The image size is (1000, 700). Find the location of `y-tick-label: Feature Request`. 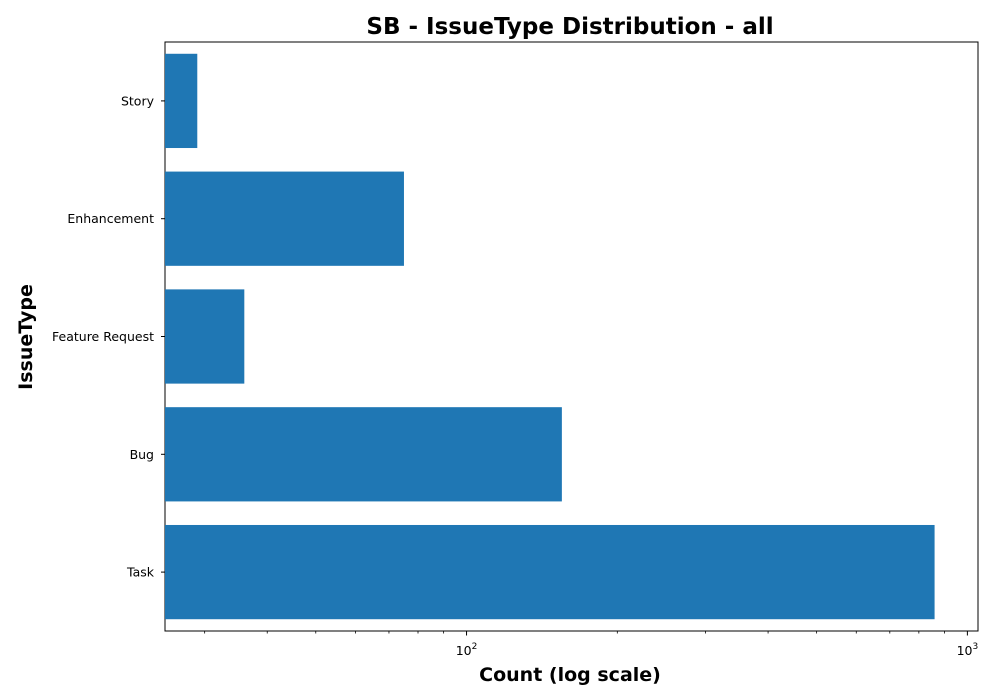

y-tick-label: Feature Request is located at coordinates (103, 336).